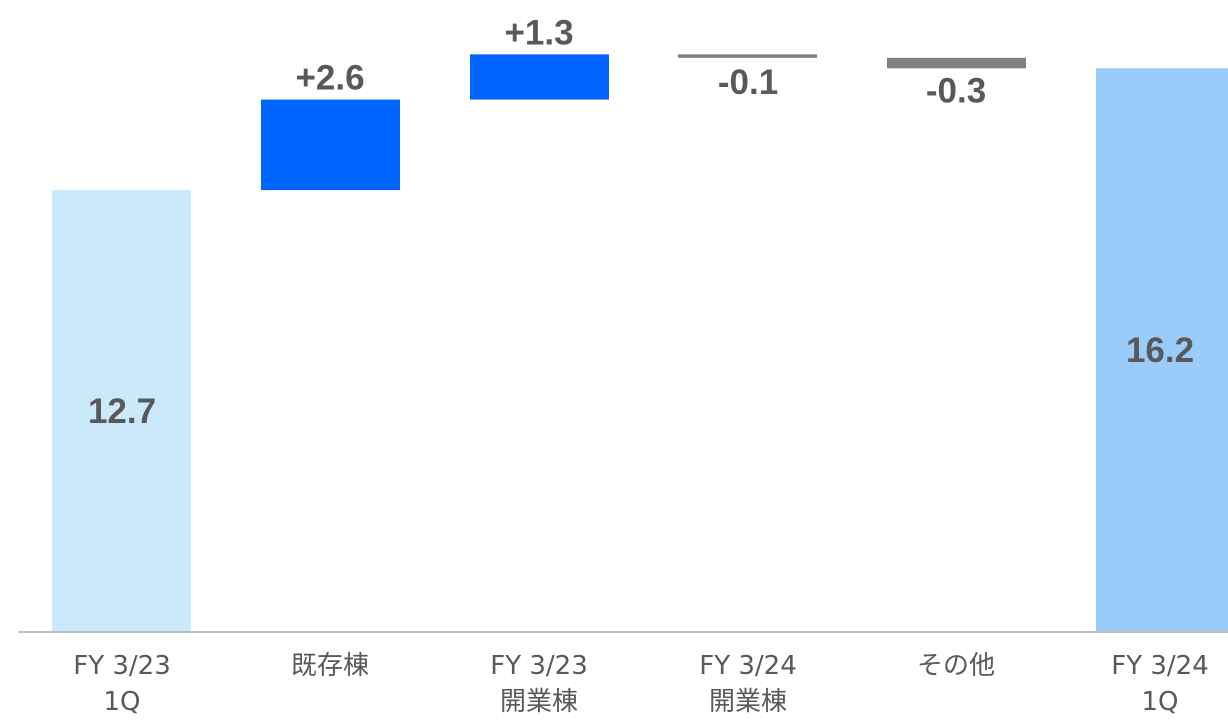 The width and height of the screenshot is (1228, 725). Describe the element at coordinates (539, 684) in the screenshot. I see `x-tick-label-2: FY 3/23 開業棟` at that location.